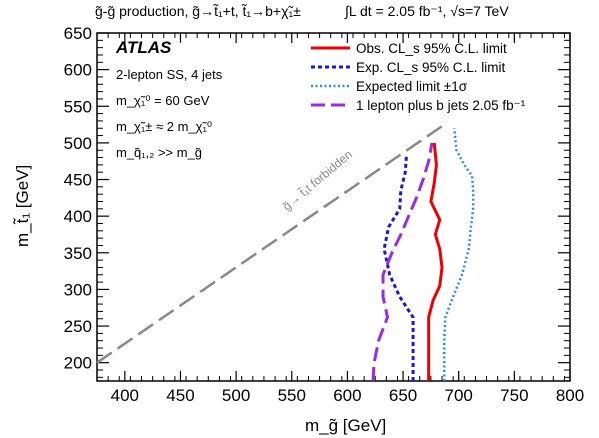 The image size is (599, 438). Describe the element at coordinates (78, 106) in the screenshot. I see `y-tick-label: 550` at that location.